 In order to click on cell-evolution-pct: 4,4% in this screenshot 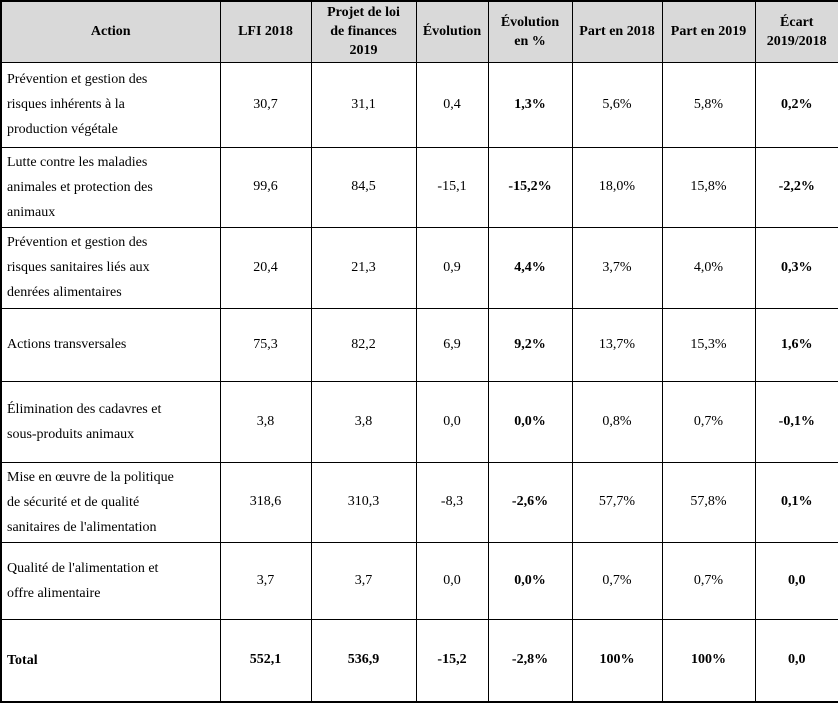, I will do `click(530, 267)`.